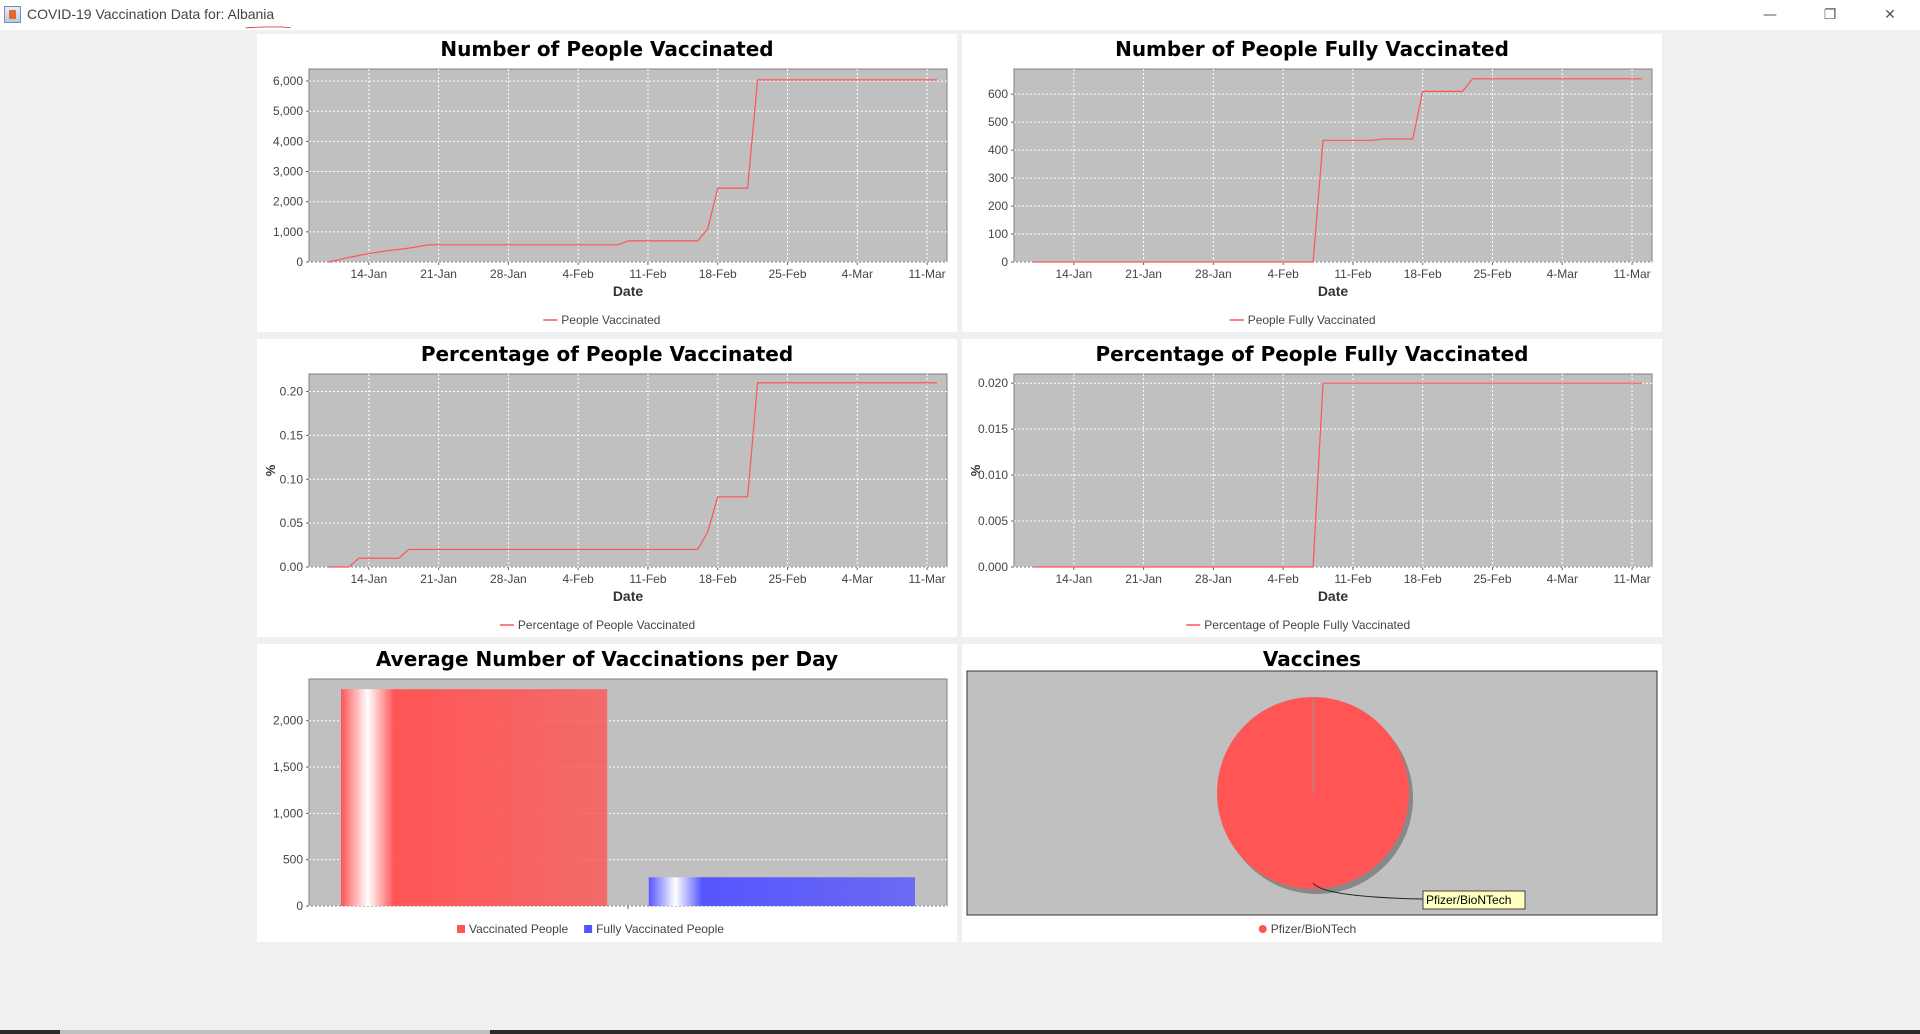  Describe the element at coordinates (288, 111) in the screenshot. I see `y-tick-label: 5,000` at that location.